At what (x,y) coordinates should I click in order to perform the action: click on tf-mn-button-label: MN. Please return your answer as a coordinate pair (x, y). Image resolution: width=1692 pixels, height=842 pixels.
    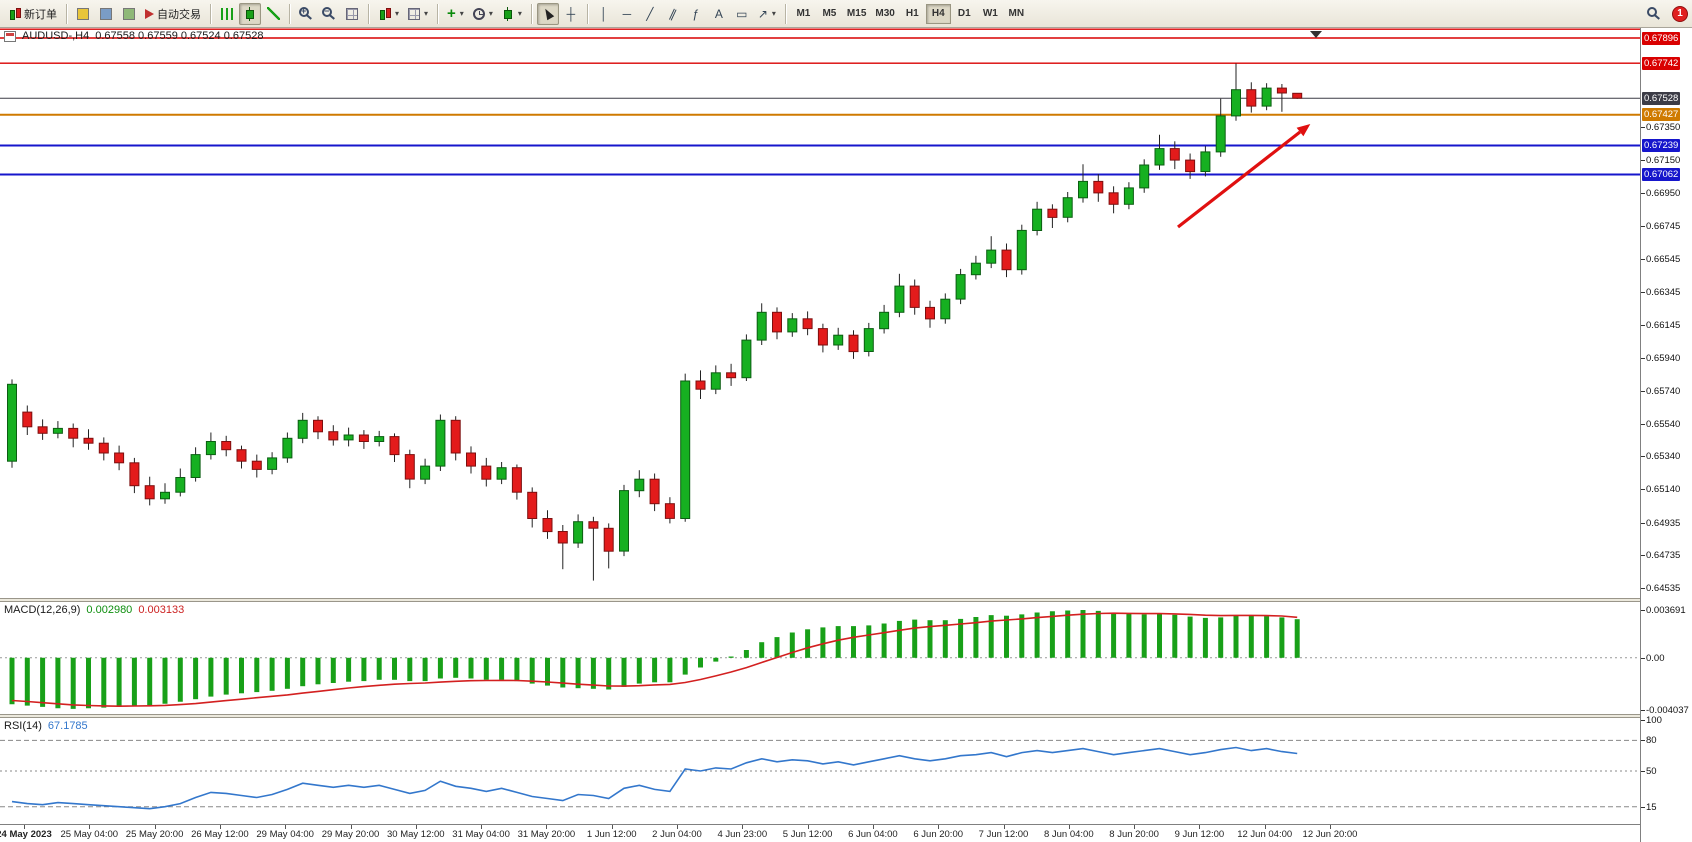
    Looking at the image, I should click on (1016, 13).